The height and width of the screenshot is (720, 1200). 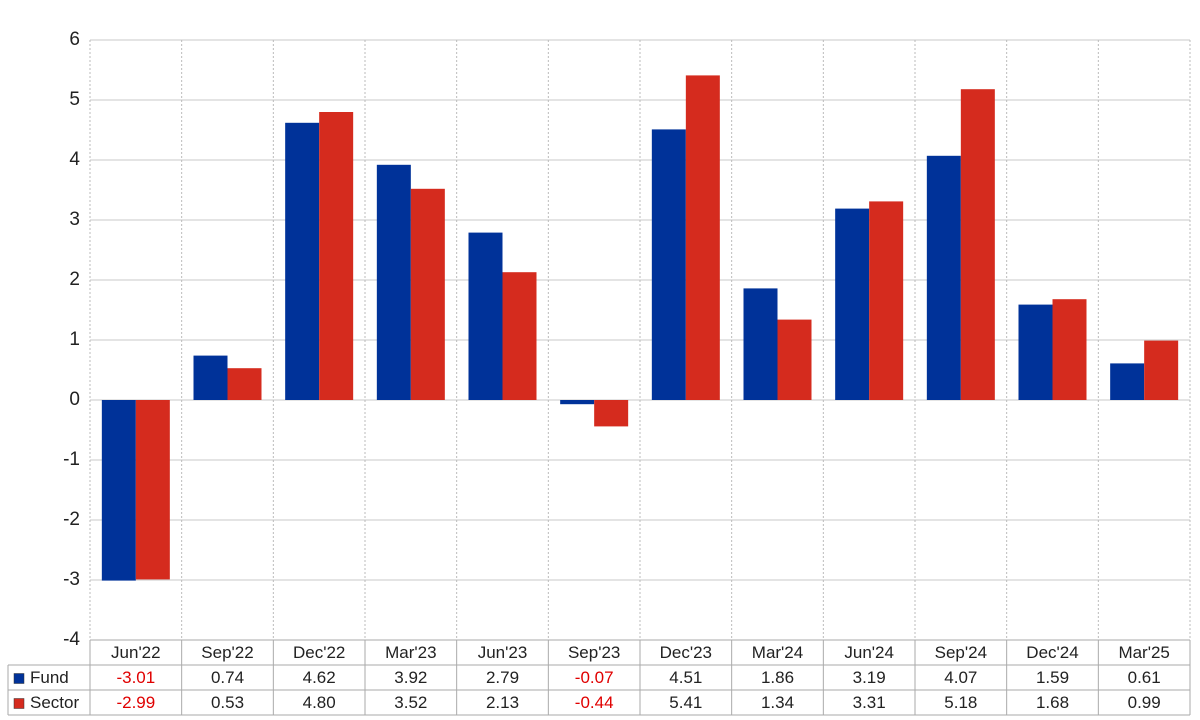 What do you see at coordinates (869, 652) in the screenshot?
I see `x-tick-label: Jun'24` at bounding box center [869, 652].